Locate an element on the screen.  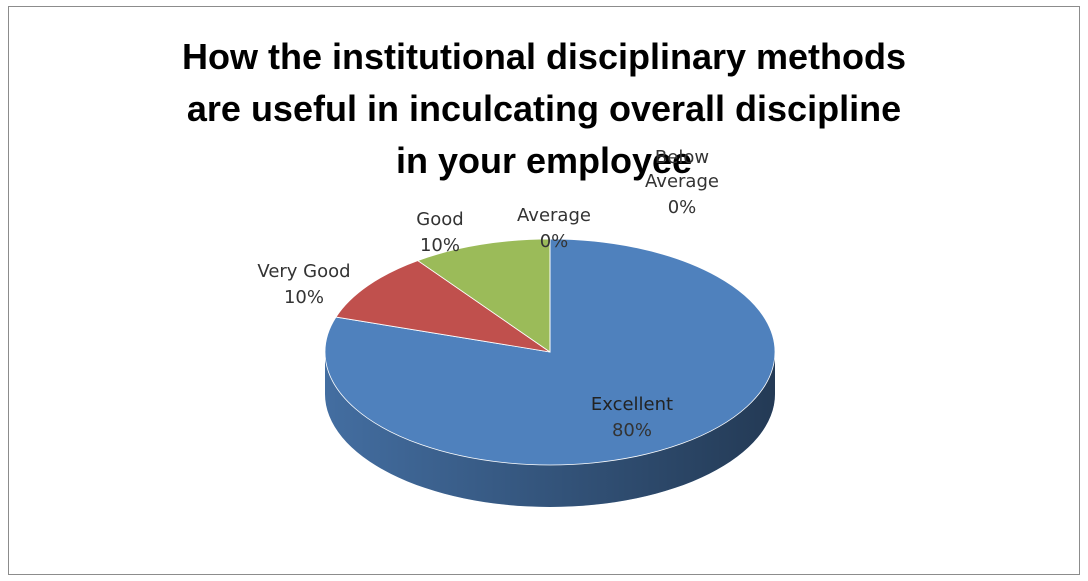
category-label: Average is located at coordinates (554, 215).